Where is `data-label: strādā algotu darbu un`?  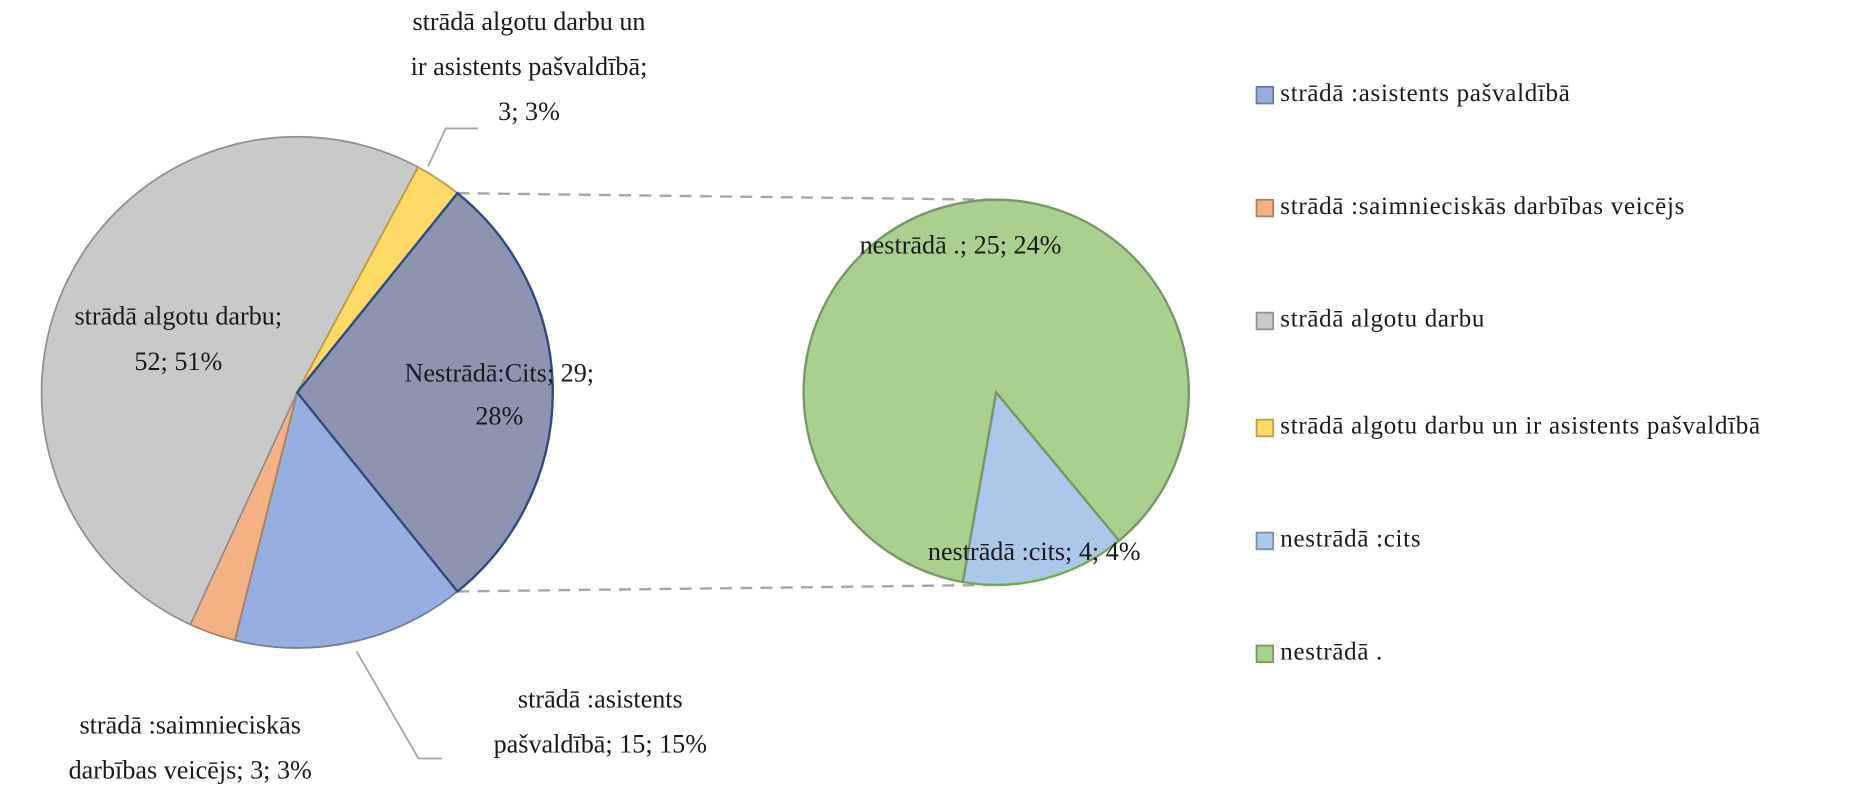 data-label: strādā algotu darbu un is located at coordinates (528, 21).